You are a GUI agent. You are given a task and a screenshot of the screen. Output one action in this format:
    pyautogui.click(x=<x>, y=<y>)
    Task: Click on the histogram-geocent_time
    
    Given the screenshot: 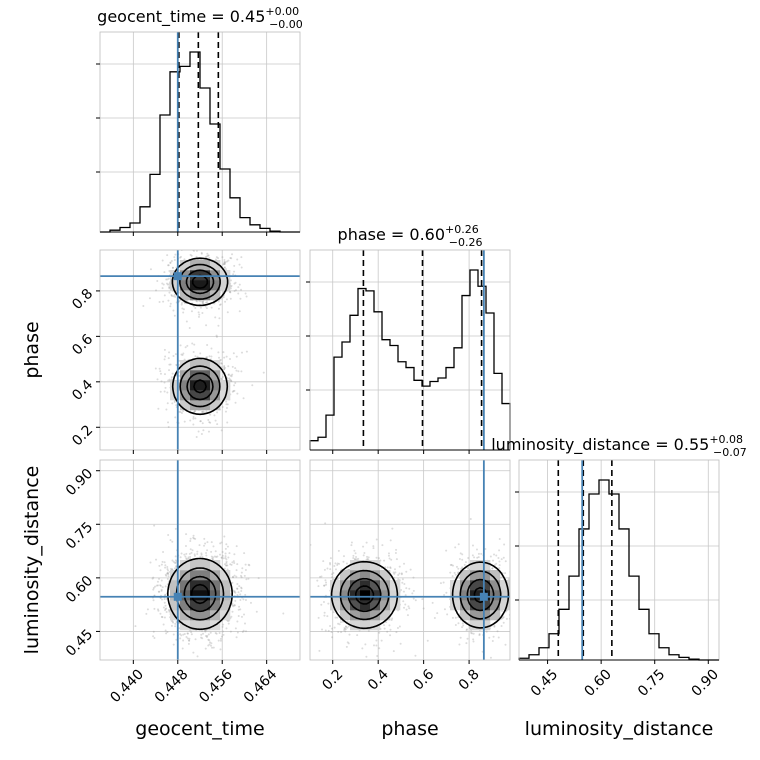 What is the action you would take?
    pyautogui.click(x=200, y=142)
    